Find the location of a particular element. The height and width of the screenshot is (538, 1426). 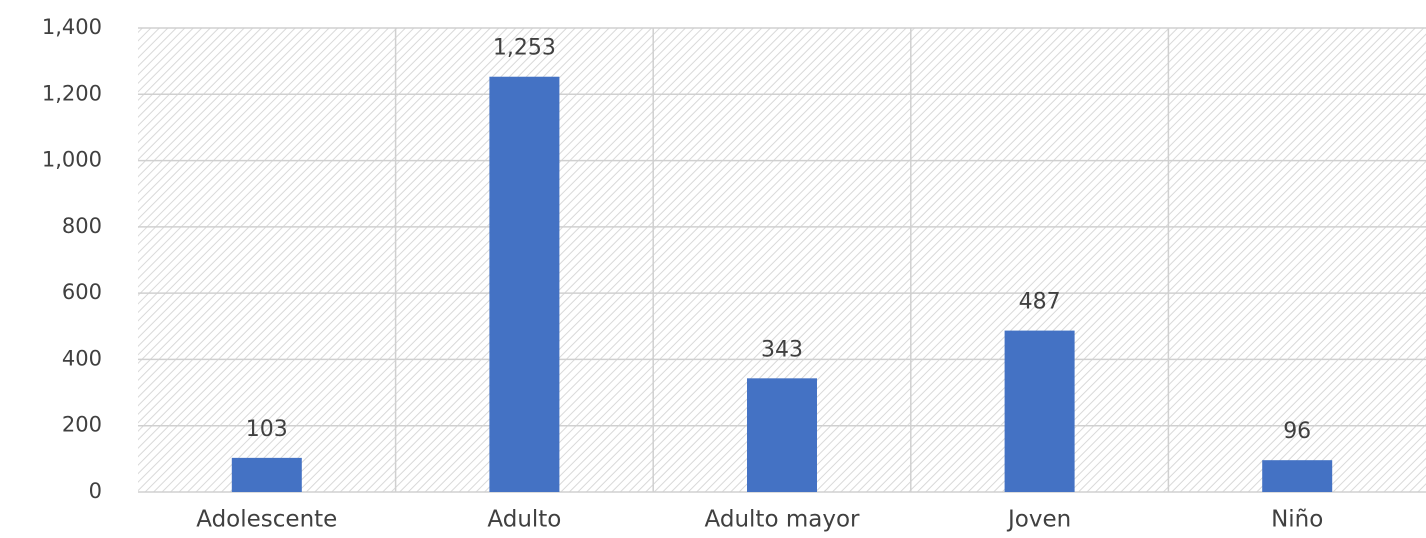

x-tick-label: Joven is located at coordinates (1038, 520).